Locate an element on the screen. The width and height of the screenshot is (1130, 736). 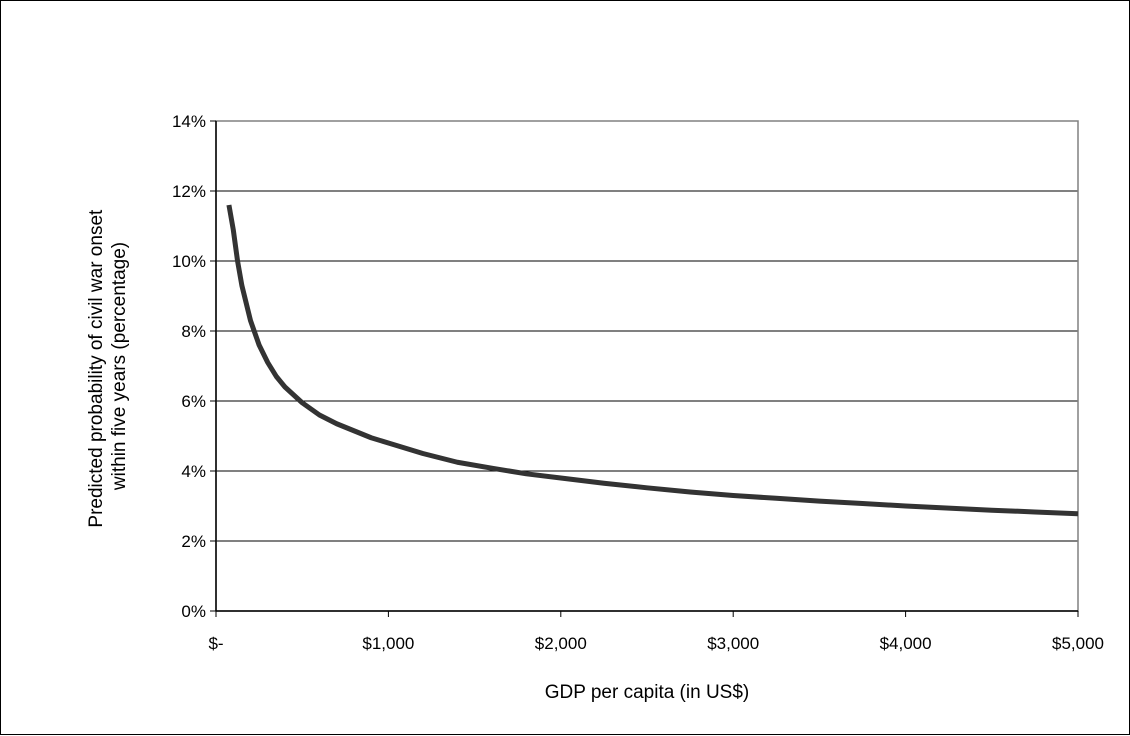
x-tick-label: $4,000 is located at coordinates (906, 643).